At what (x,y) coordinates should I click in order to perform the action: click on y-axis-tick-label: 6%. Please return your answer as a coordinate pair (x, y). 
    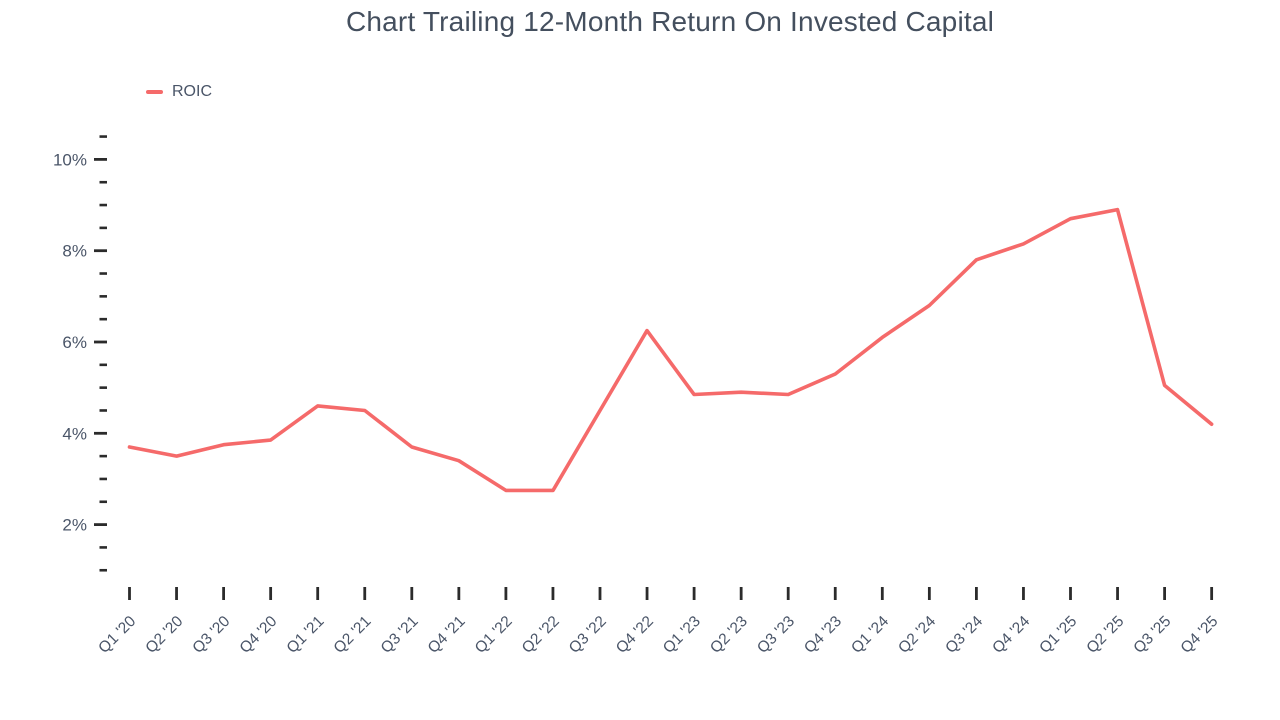
    Looking at the image, I should click on (74, 342).